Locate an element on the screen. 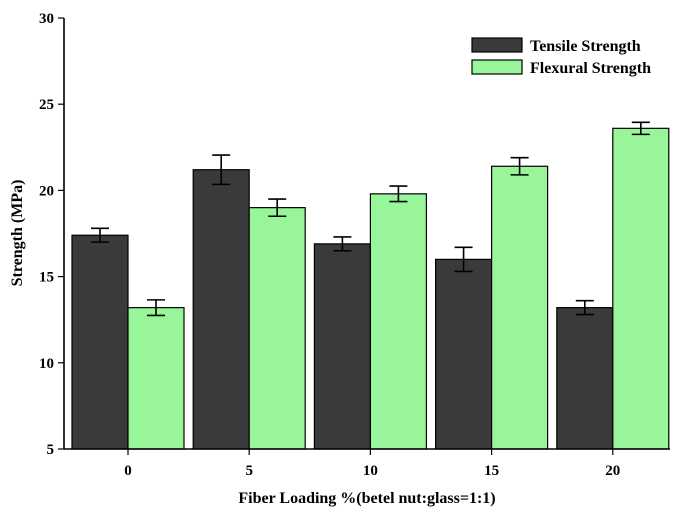 The image size is (684, 514). y-tick-label: 20 is located at coordinates (46, 191).